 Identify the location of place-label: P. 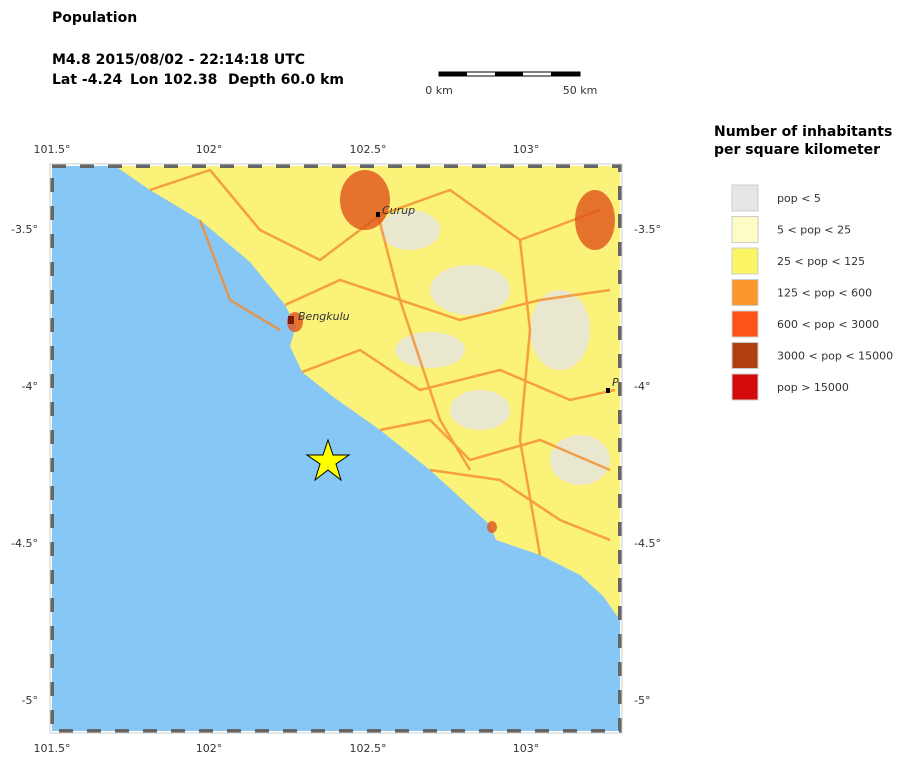
(615, 382).